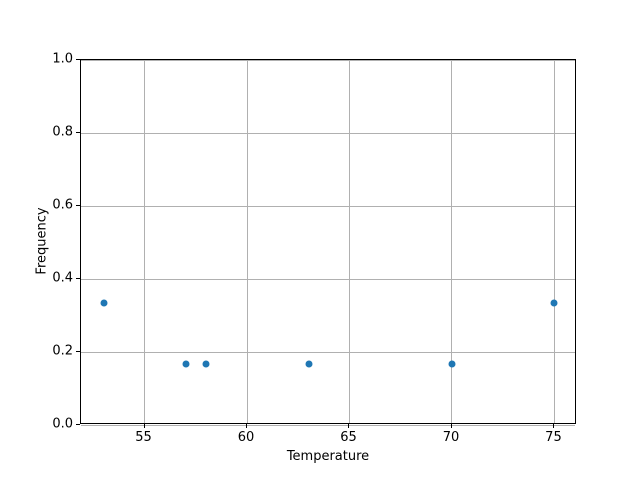 This screenshot has width=640, height=480. What do you see at coordinates (553, 437) in the screenshot?
I see `x-tick-label: 75` at bounding box center [553, 437].